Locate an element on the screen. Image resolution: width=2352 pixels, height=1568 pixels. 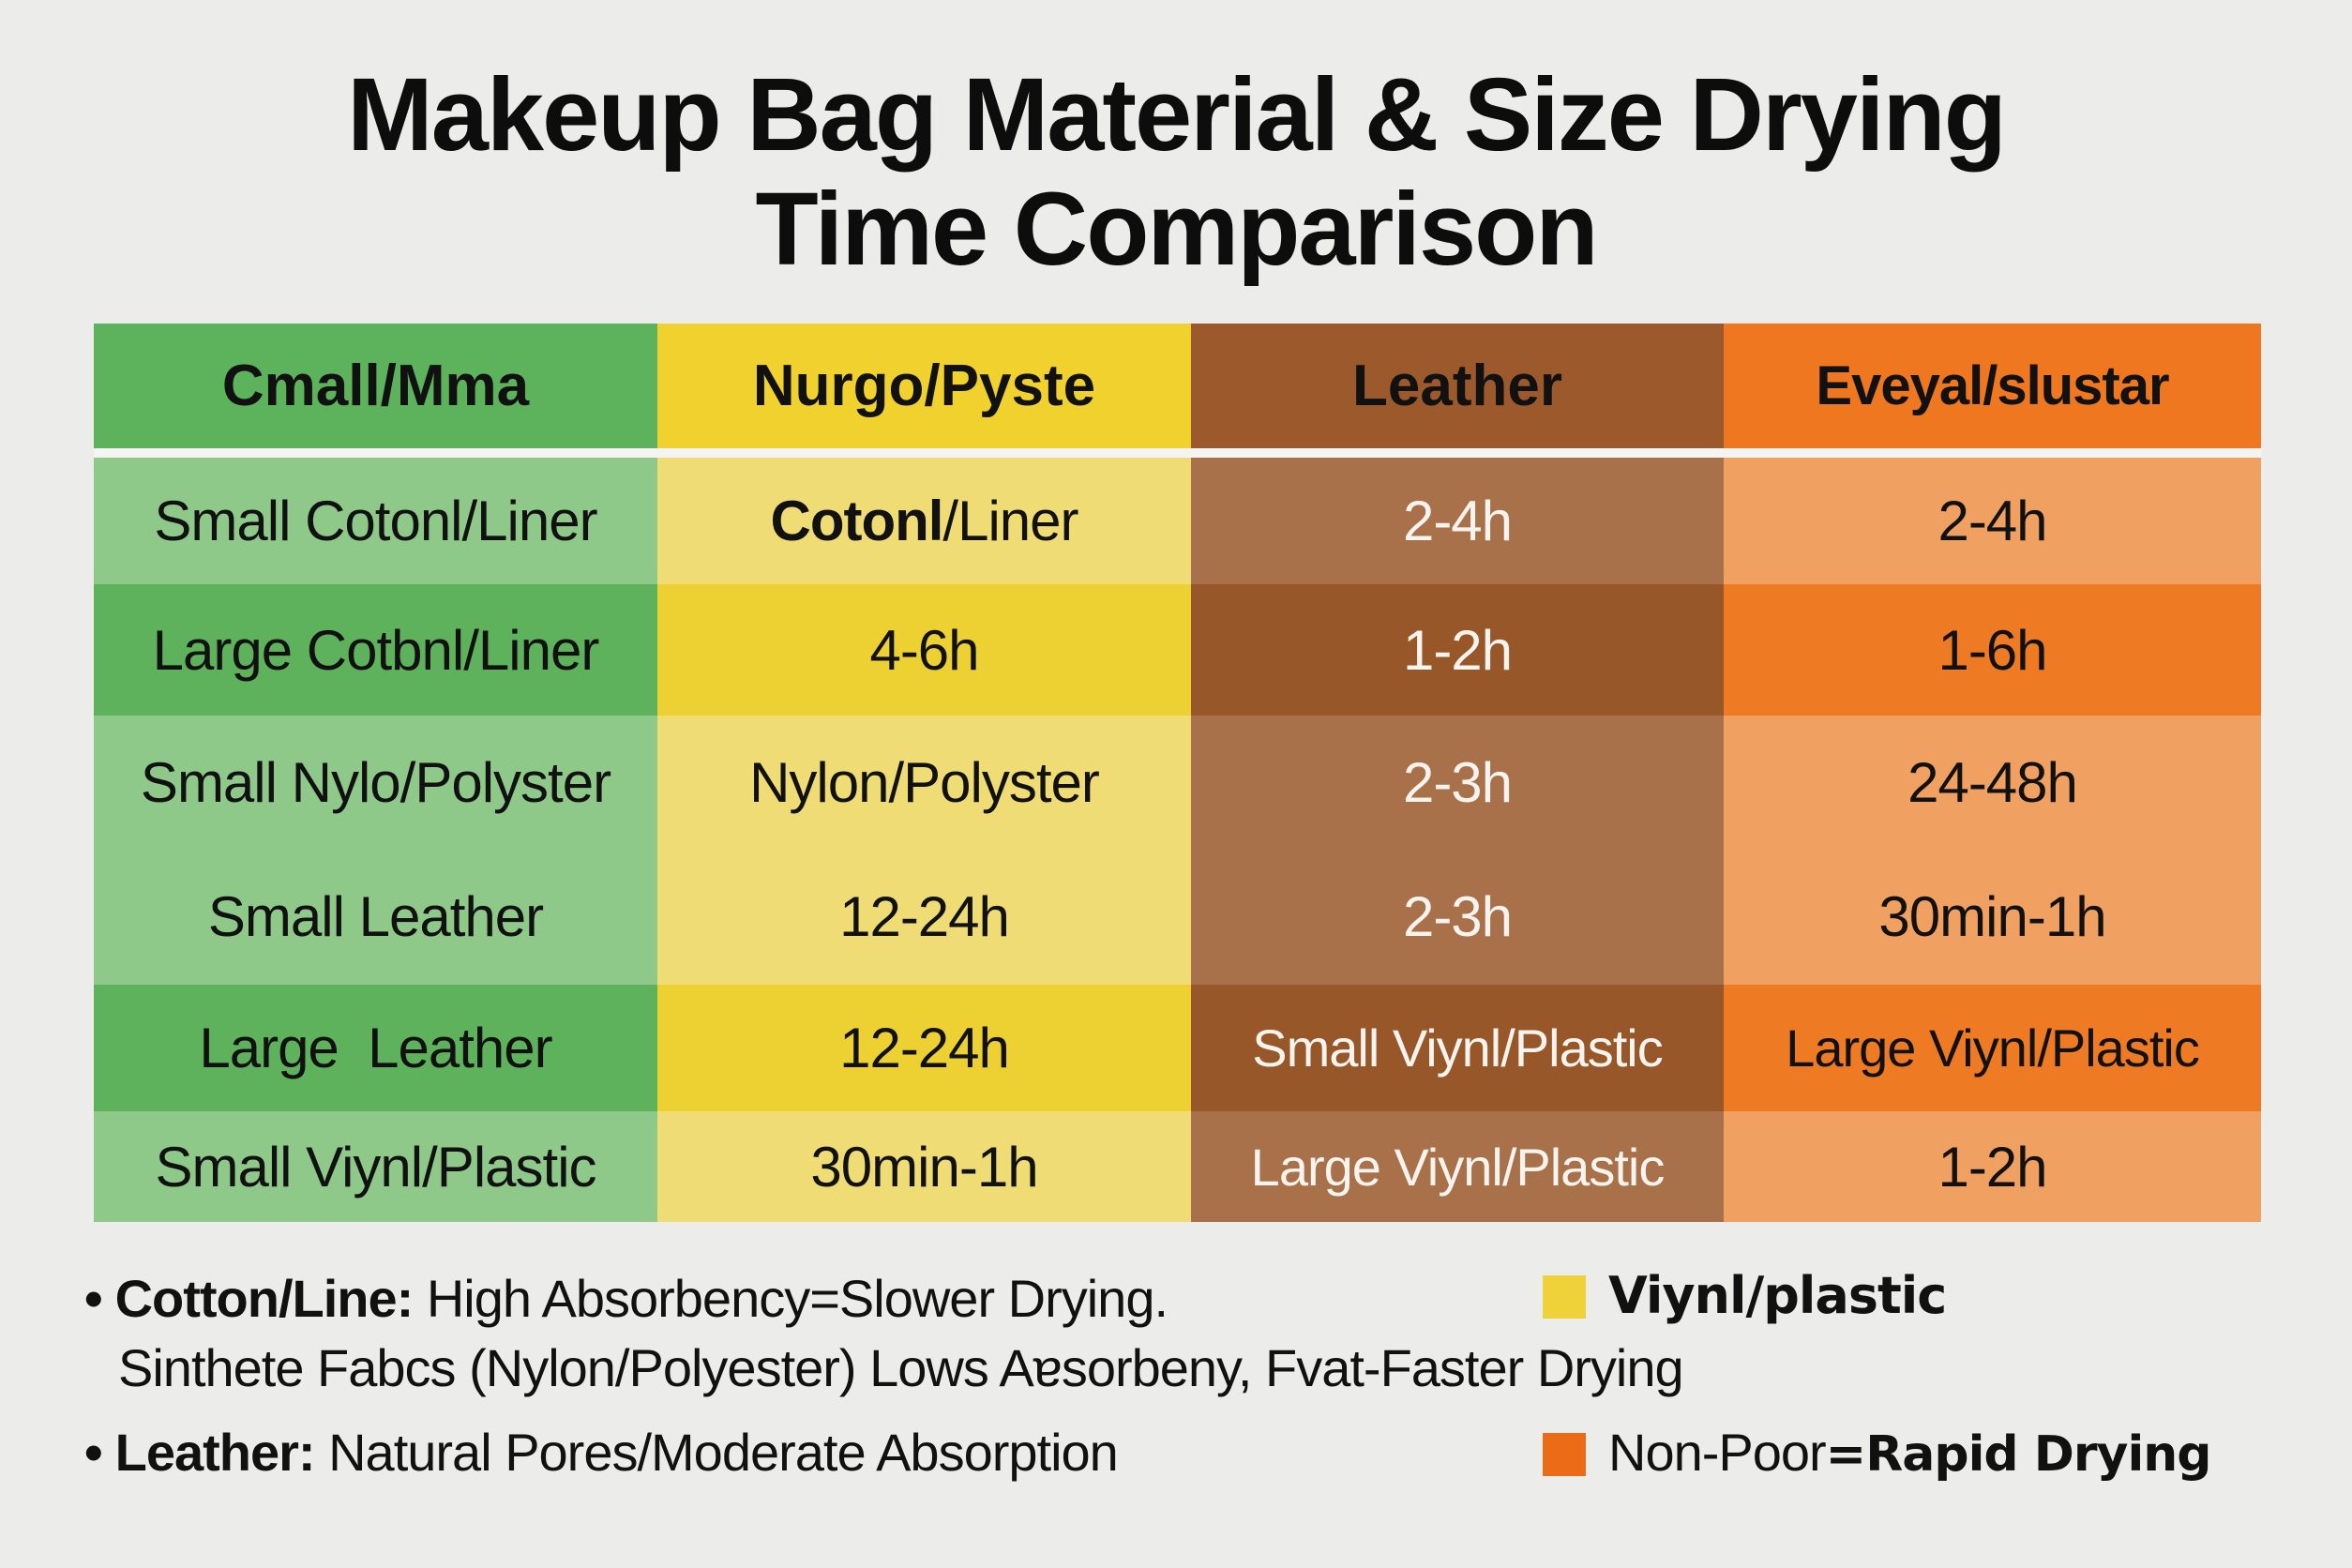
table-cell: 4-6h is located at coordinates (924, 650).